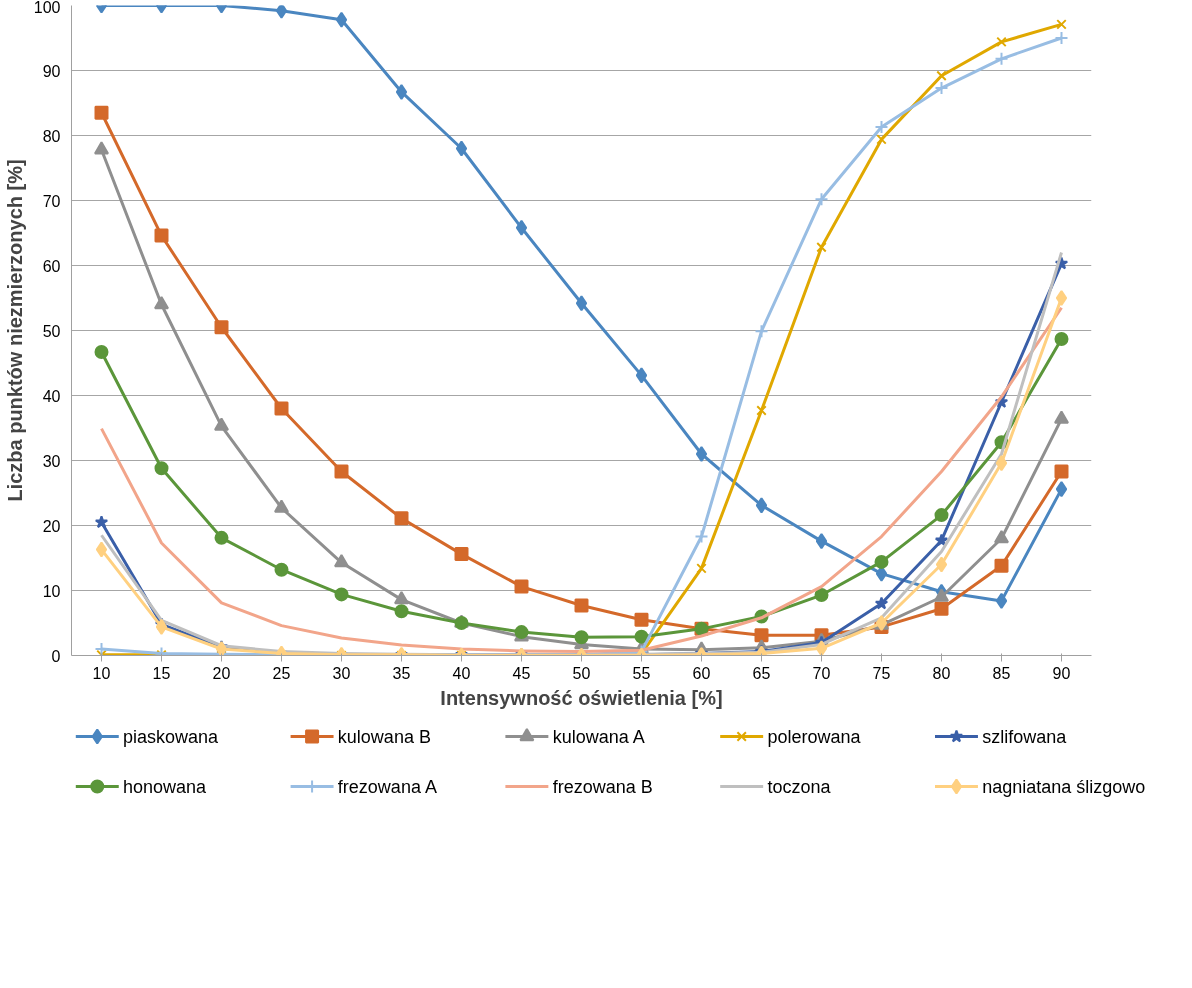 Image resolution: width=1192 pixels, height=988 pixels. Describe the element at coordinates (51, 461) in the screenshot. I see `y-tick-label: 30` at that location.